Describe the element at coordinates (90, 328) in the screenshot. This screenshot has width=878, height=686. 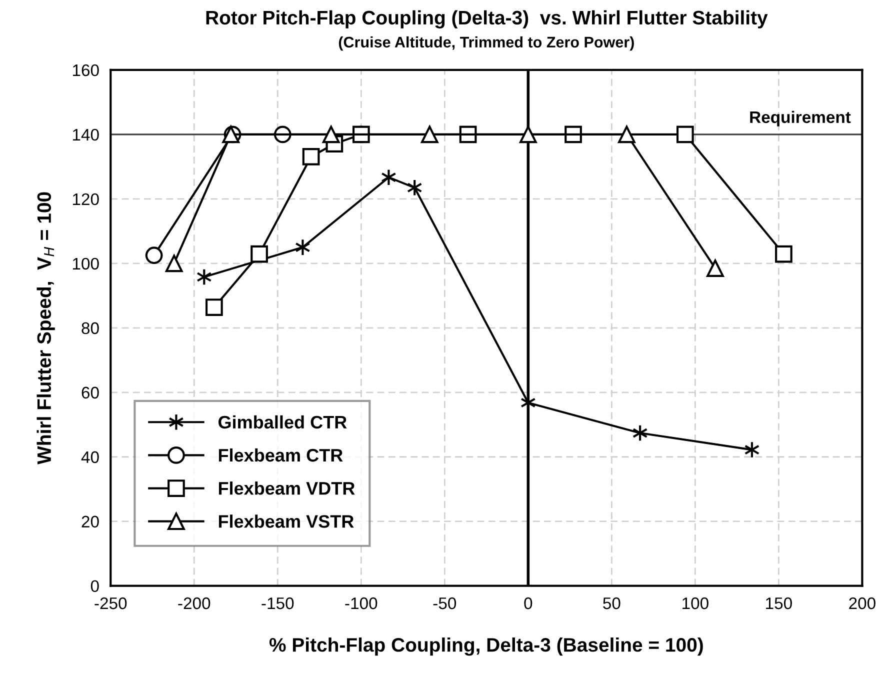
I see `y-tick-label: 80` at that location.